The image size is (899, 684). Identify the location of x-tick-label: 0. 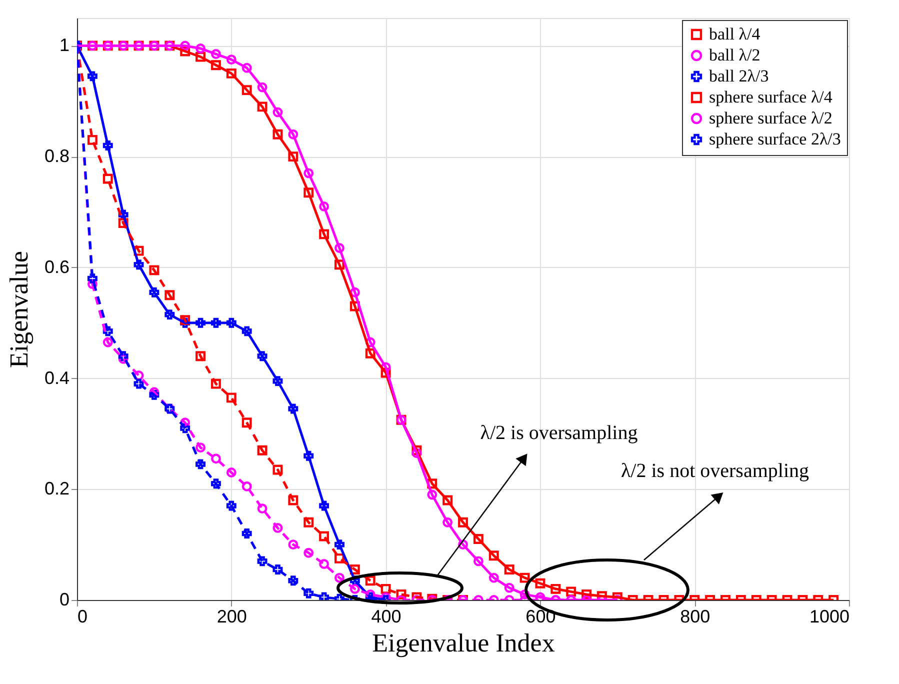
(83, 616).